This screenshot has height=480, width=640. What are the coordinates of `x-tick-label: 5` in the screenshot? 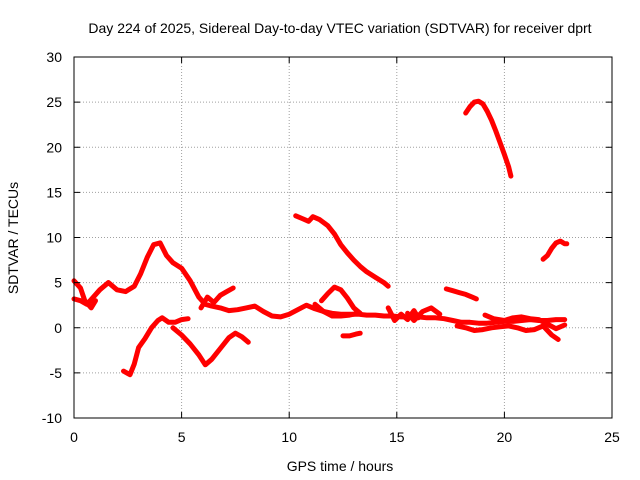 It's located at (182, 437).